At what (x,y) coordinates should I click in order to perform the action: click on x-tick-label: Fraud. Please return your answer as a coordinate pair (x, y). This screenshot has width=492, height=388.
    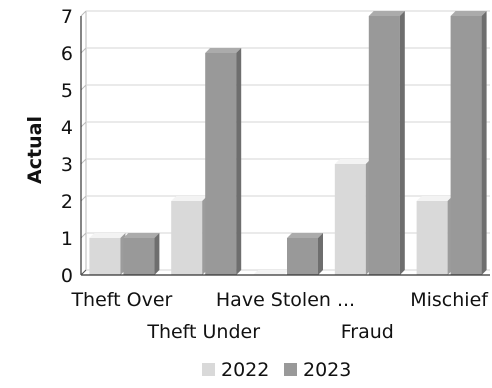
    Looking at the image, I should click on (367, 332).